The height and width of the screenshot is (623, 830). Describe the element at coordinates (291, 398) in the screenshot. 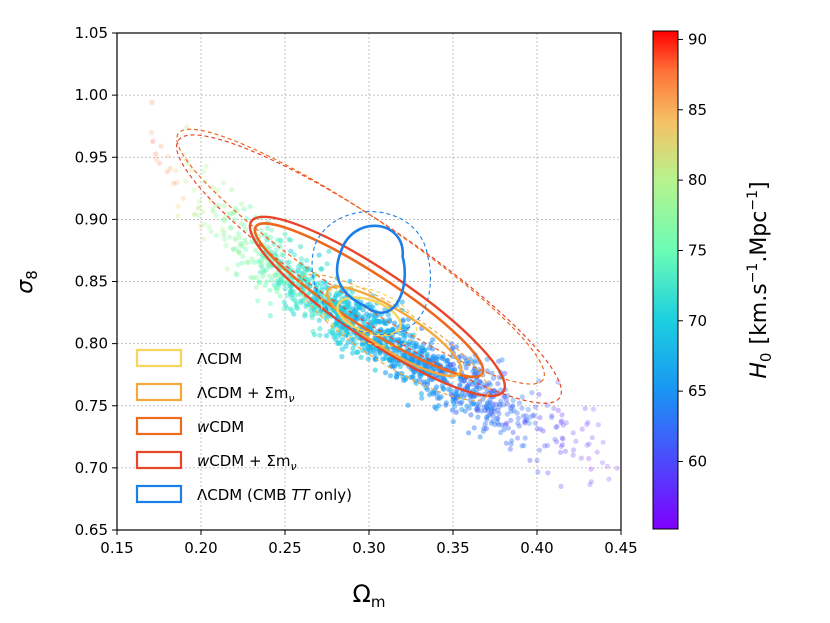

I see `legend-label-sub: ν` at that location.